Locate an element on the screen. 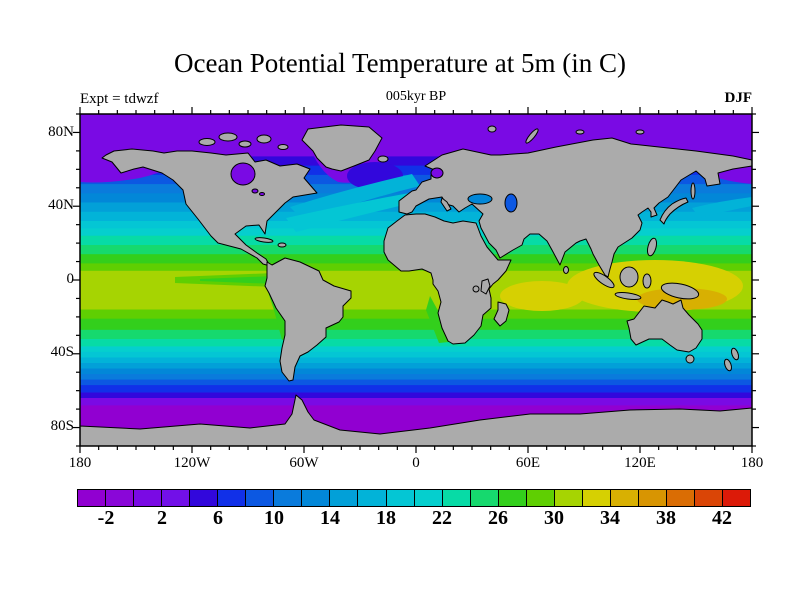 The image size is (800, 600). indian-ocean-warm-pool is located at coordinates (542, 296).